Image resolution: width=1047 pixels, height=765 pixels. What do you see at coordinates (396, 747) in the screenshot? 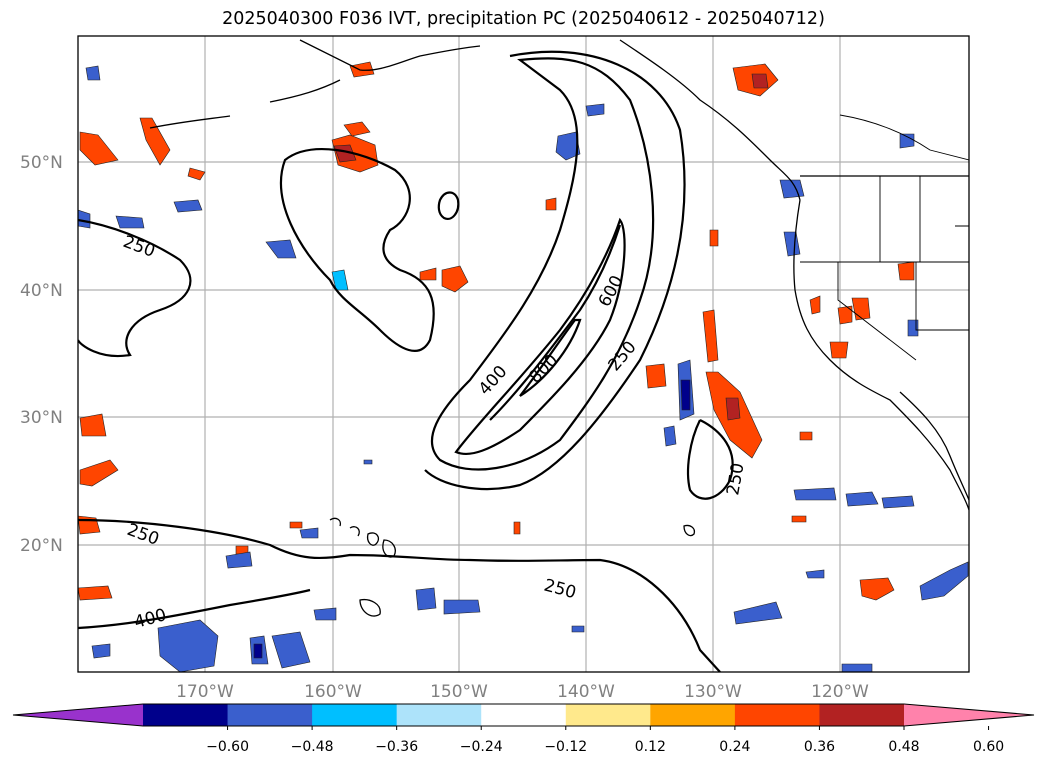
I see `colorbar-tick-label: −0.36` at bounding box center [396, 747].